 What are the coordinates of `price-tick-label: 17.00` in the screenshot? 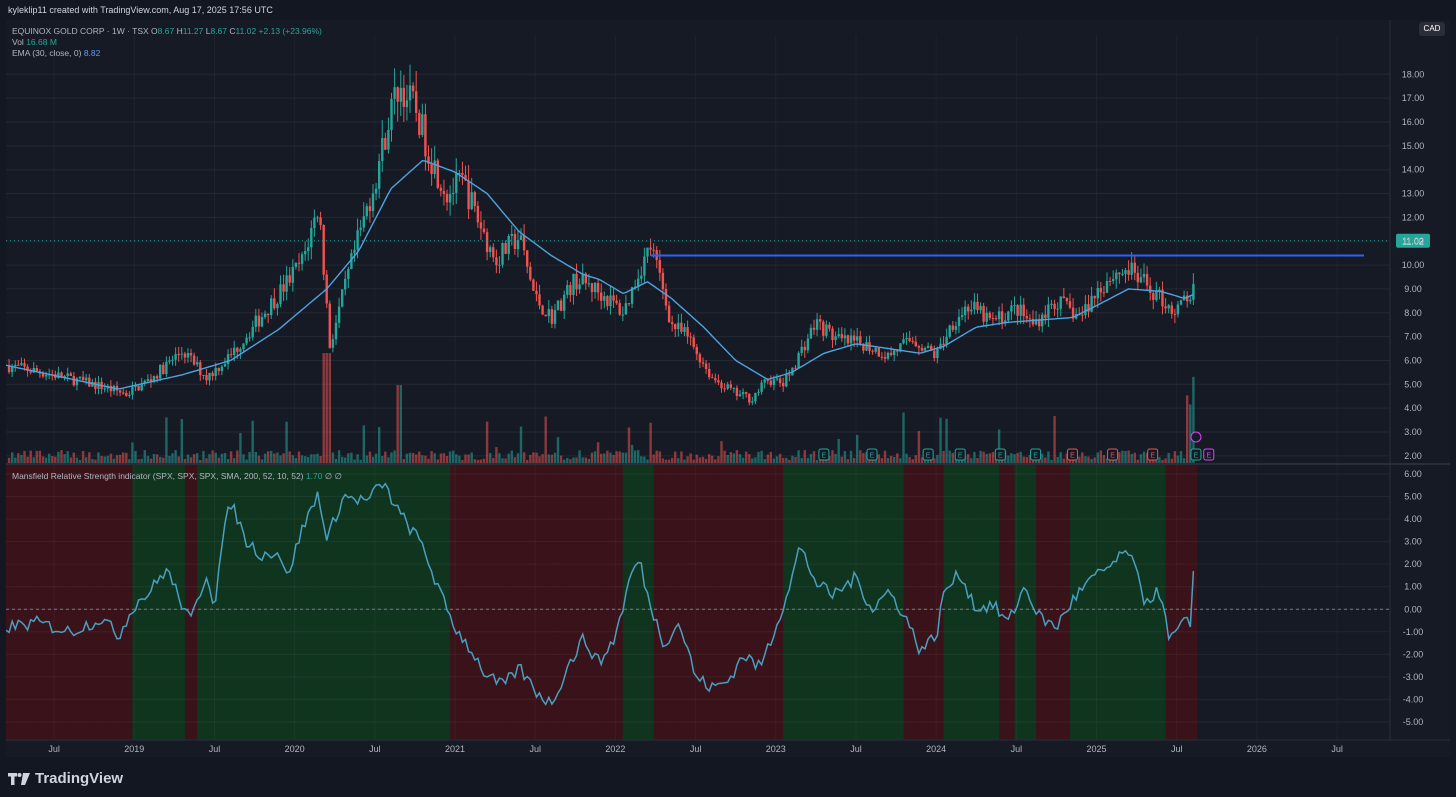 It's located at (1413, 98).